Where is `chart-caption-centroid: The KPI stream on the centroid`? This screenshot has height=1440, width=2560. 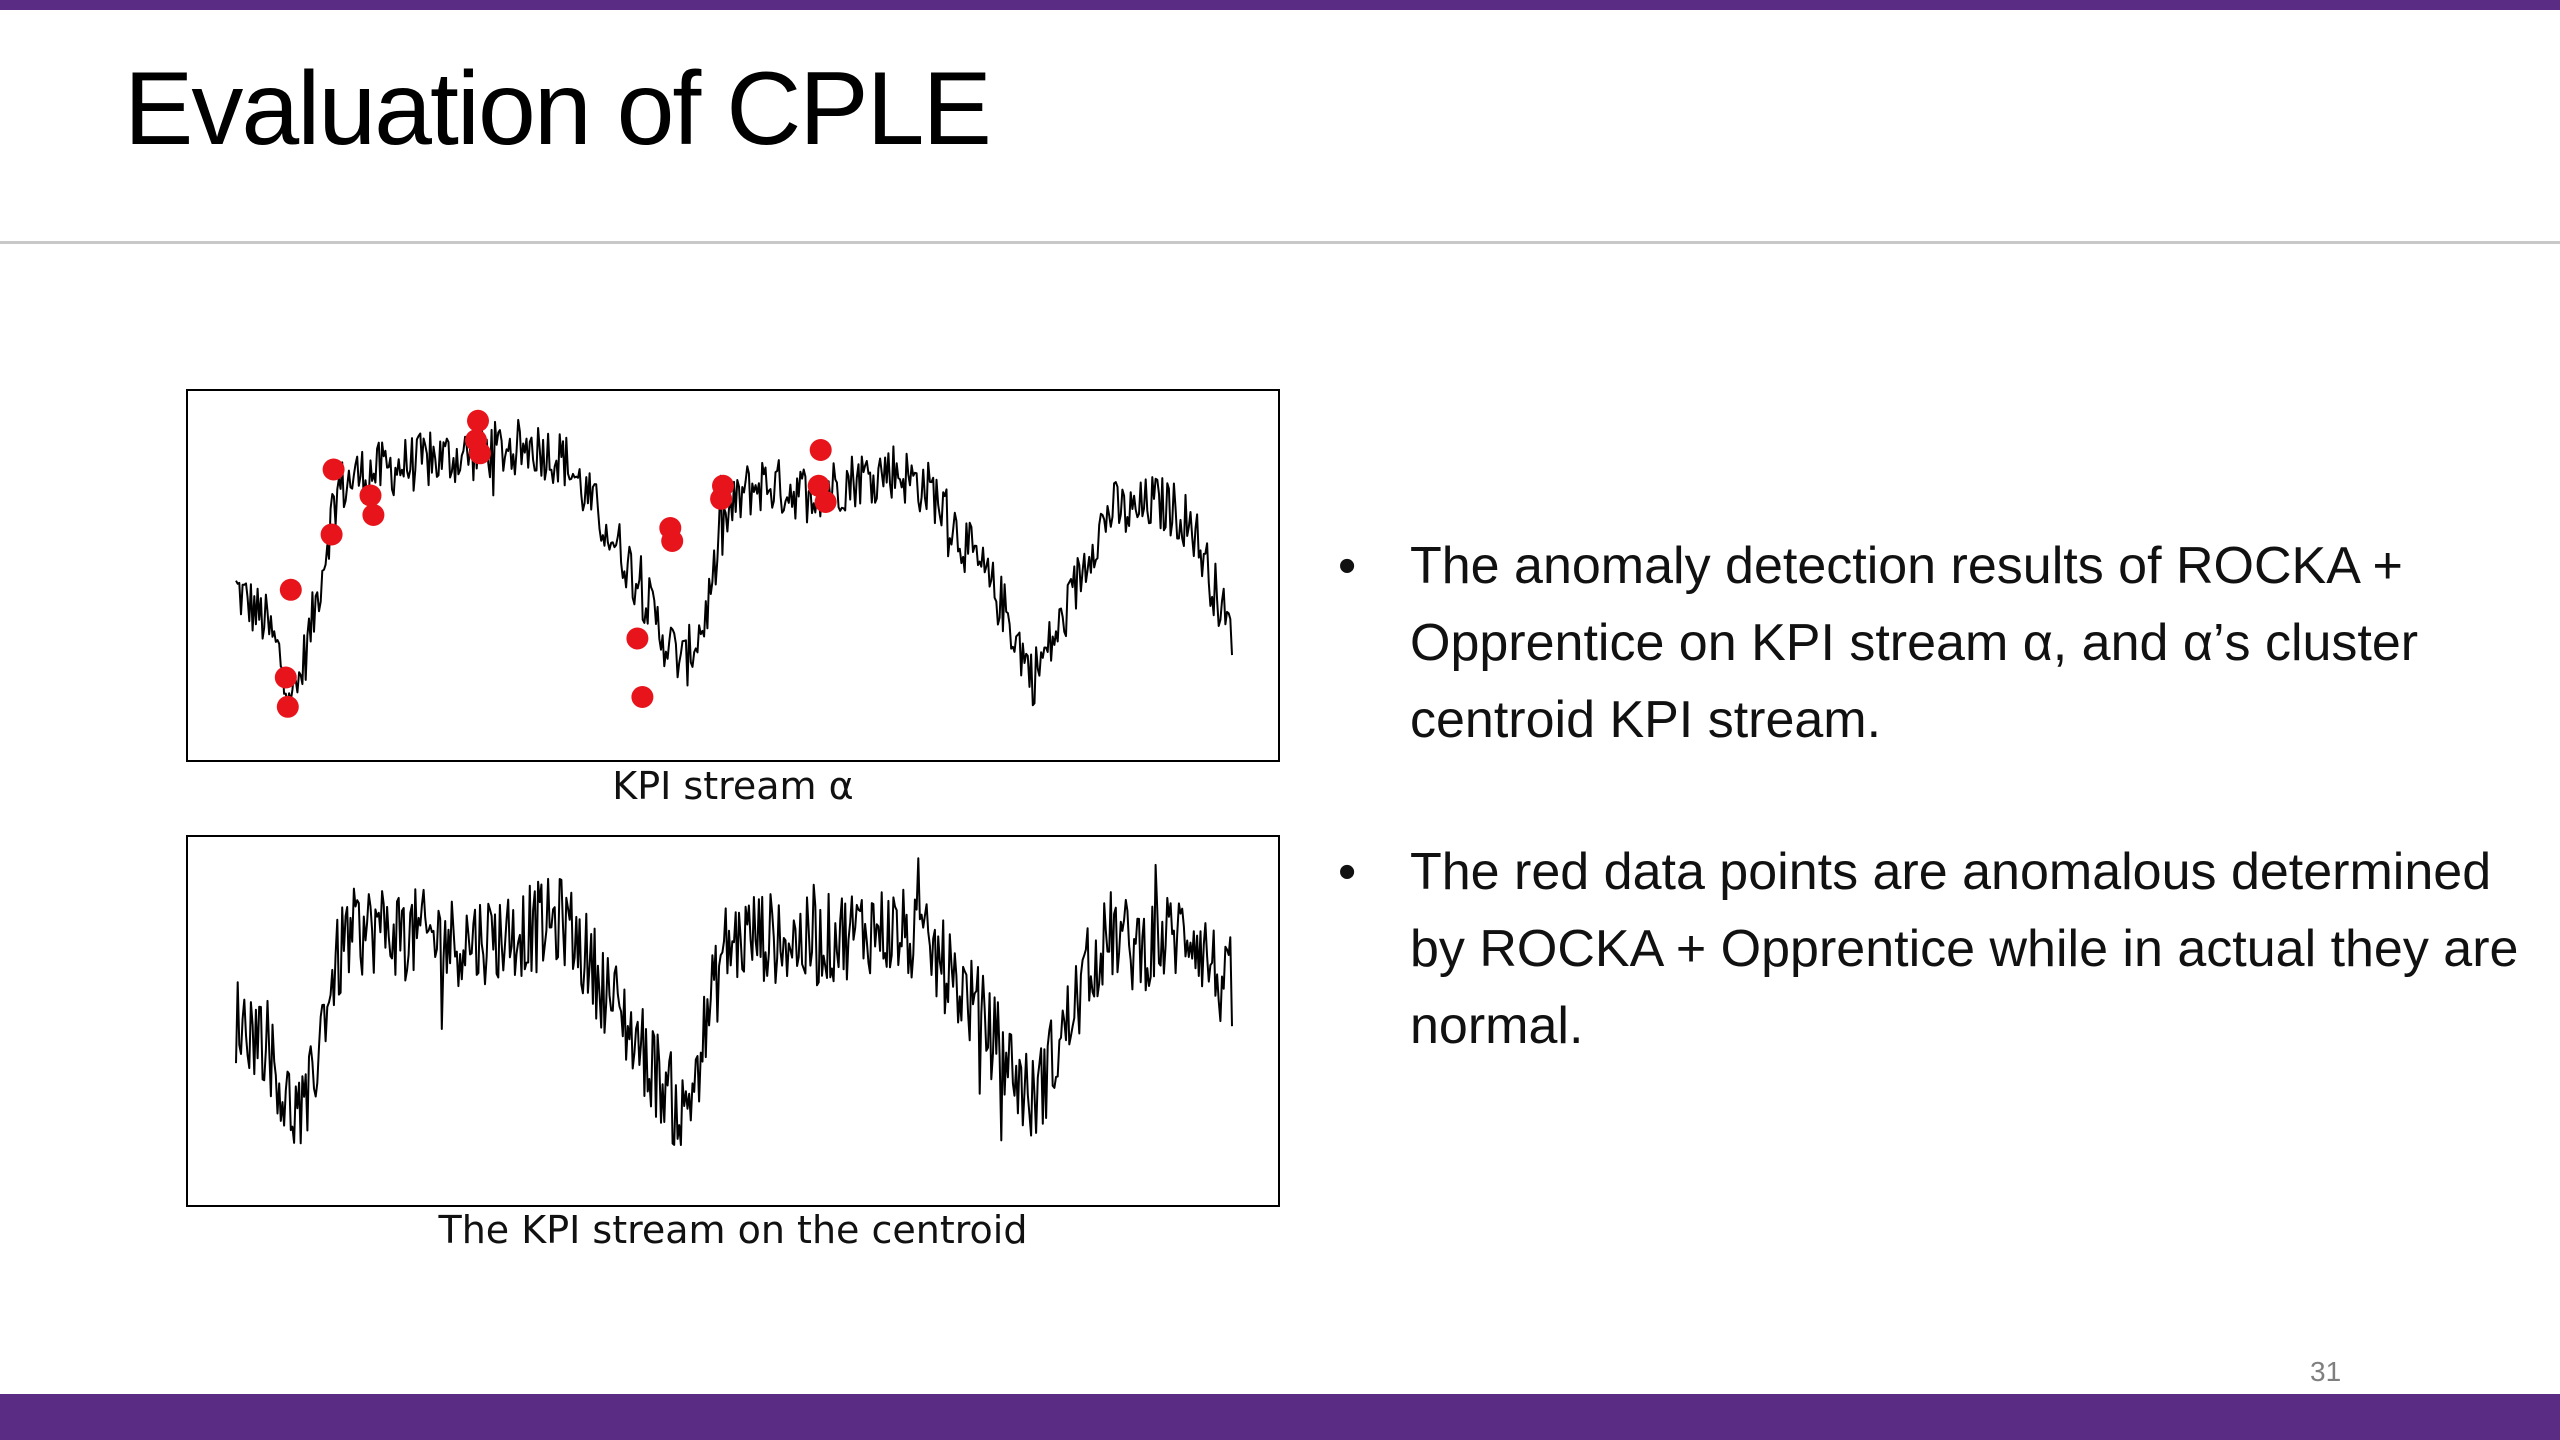 chart-caption-centroid: The KPI stream on the centroid is located at coordinates (733, 1230).